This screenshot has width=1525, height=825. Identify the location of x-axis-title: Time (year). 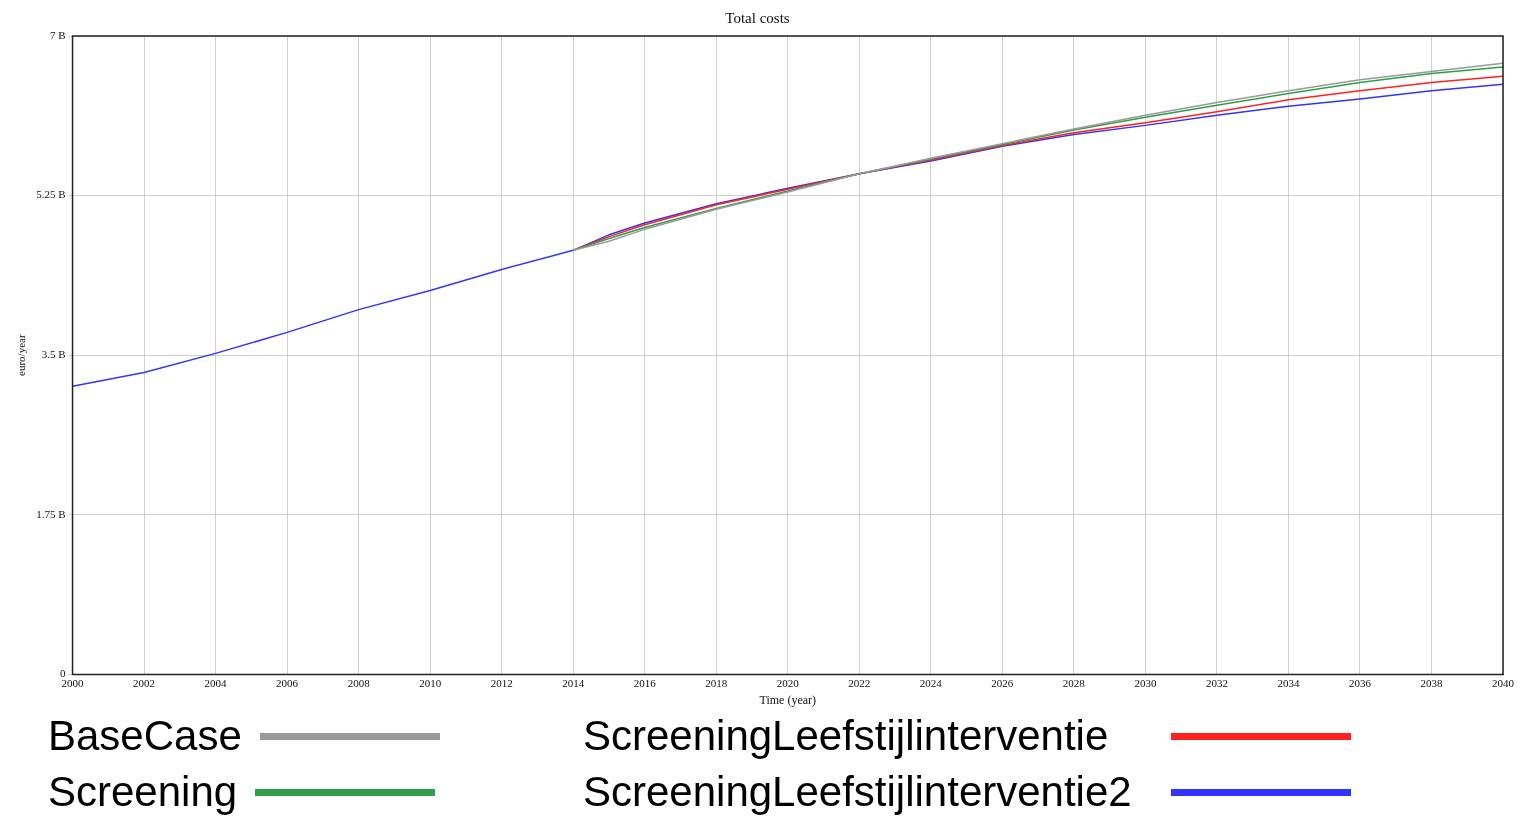
(788, 699).